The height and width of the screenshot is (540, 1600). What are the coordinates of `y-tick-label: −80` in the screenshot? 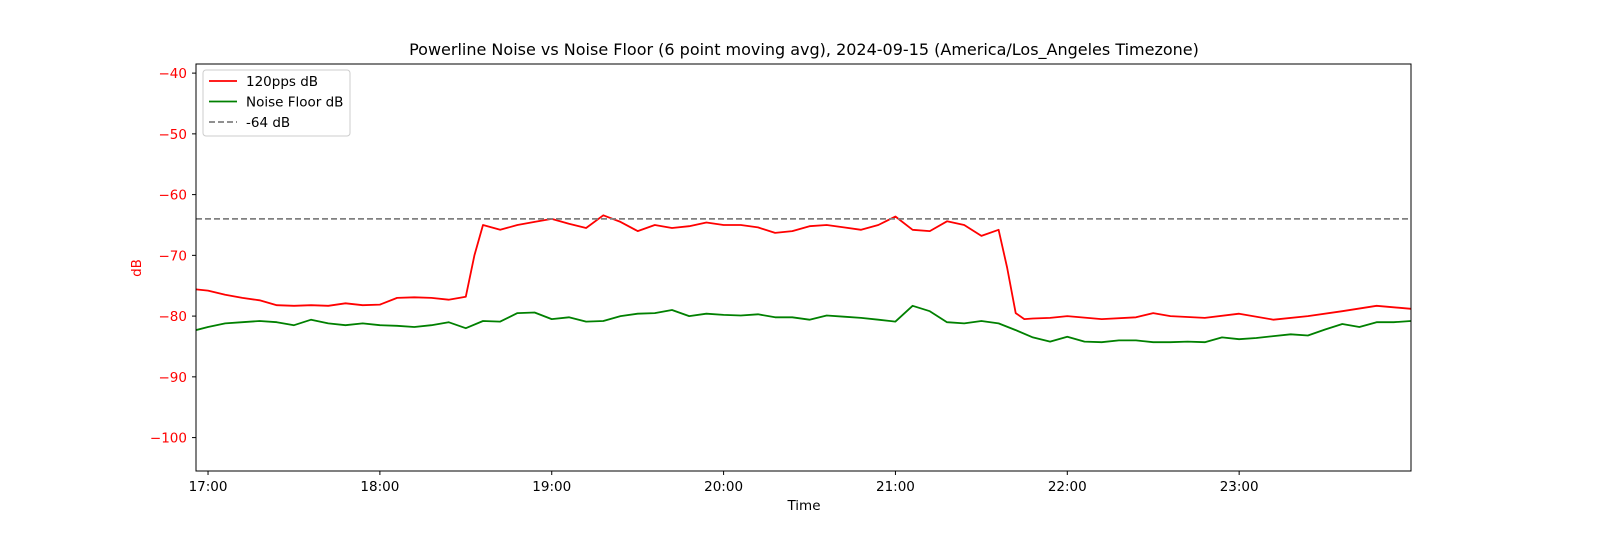 It's located at (173, 317).